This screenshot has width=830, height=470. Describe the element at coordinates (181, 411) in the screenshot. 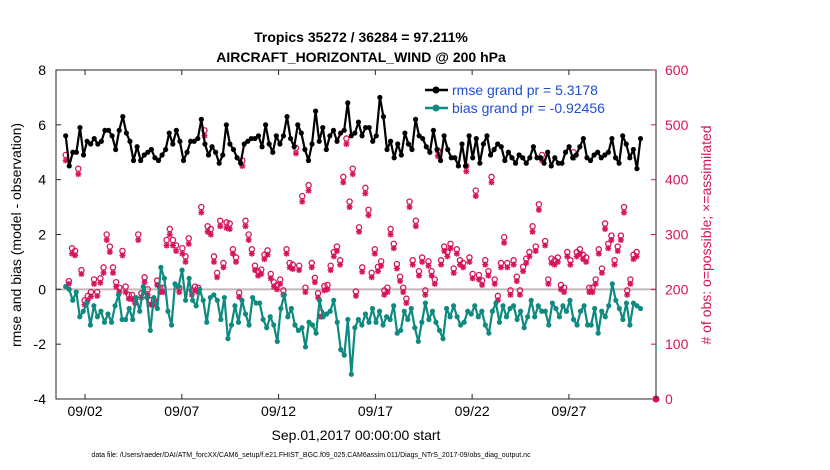

I see `x-tick-label: 09/07` at that location.